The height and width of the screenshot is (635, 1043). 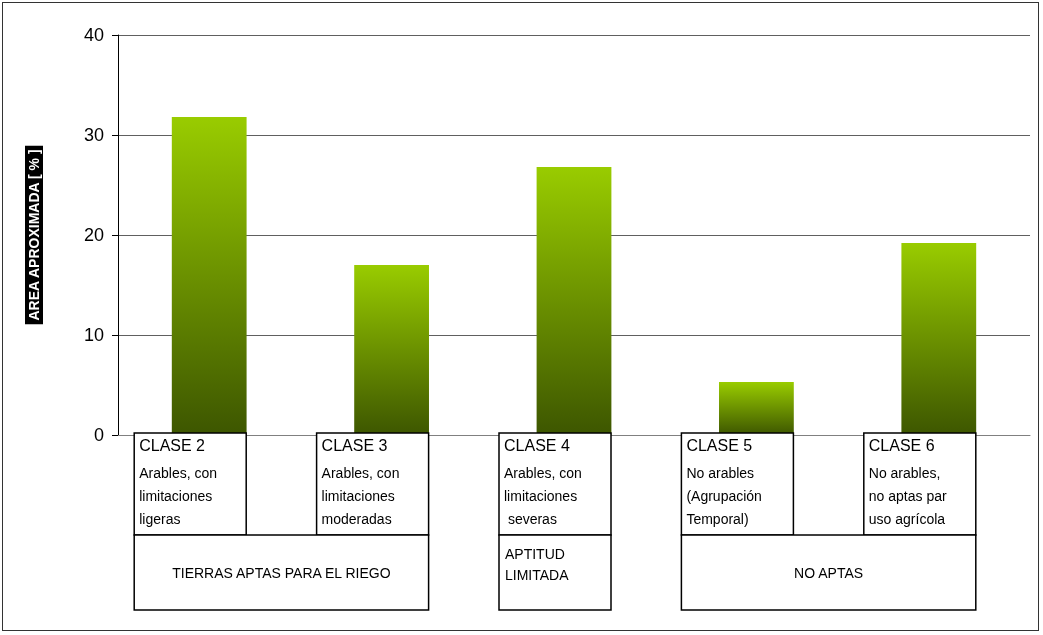 I want to click on bar, so click(x=756, y=408).